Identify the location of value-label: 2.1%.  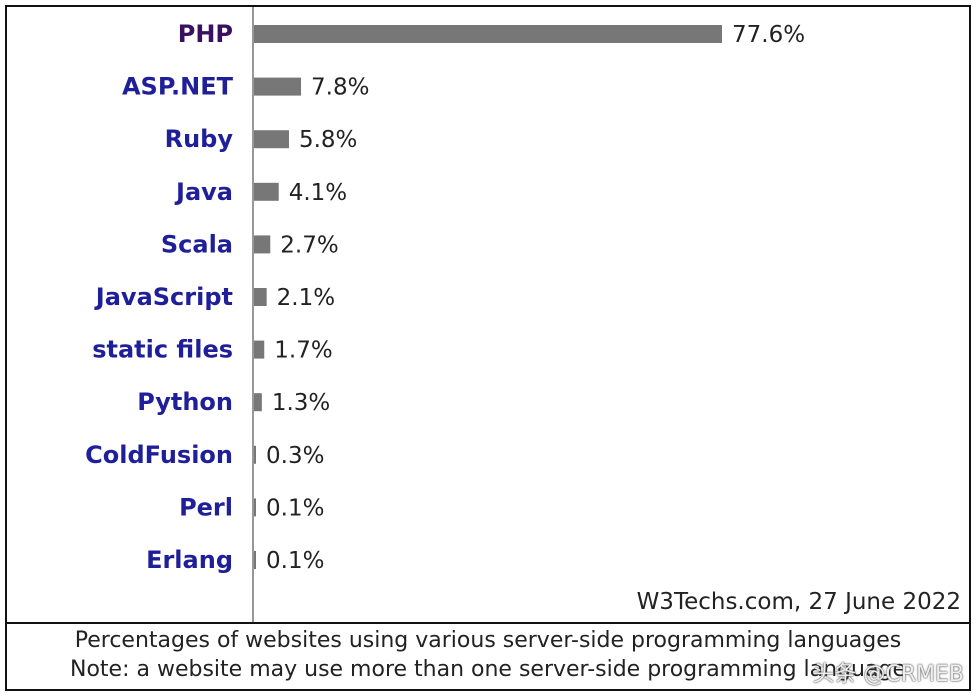
(306, 298).